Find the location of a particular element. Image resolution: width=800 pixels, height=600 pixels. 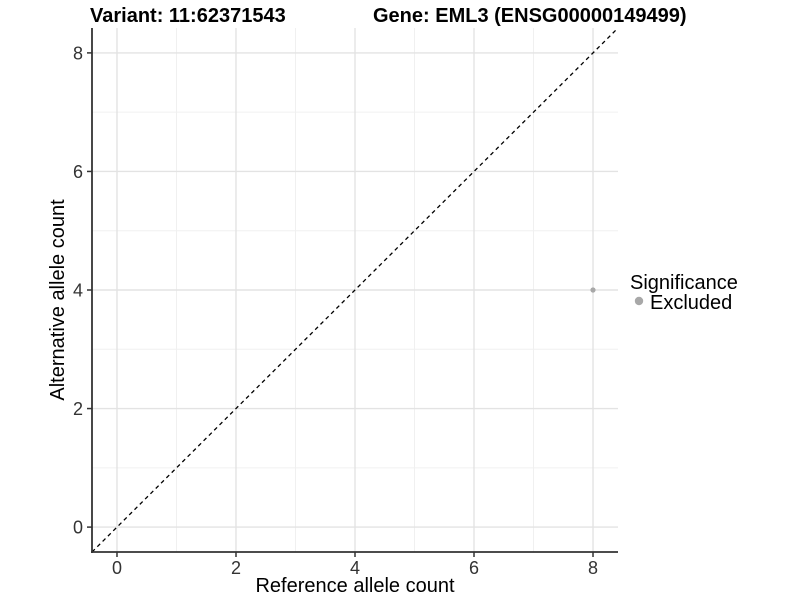

legend-title: Significance is located at coordinates (684, 283).